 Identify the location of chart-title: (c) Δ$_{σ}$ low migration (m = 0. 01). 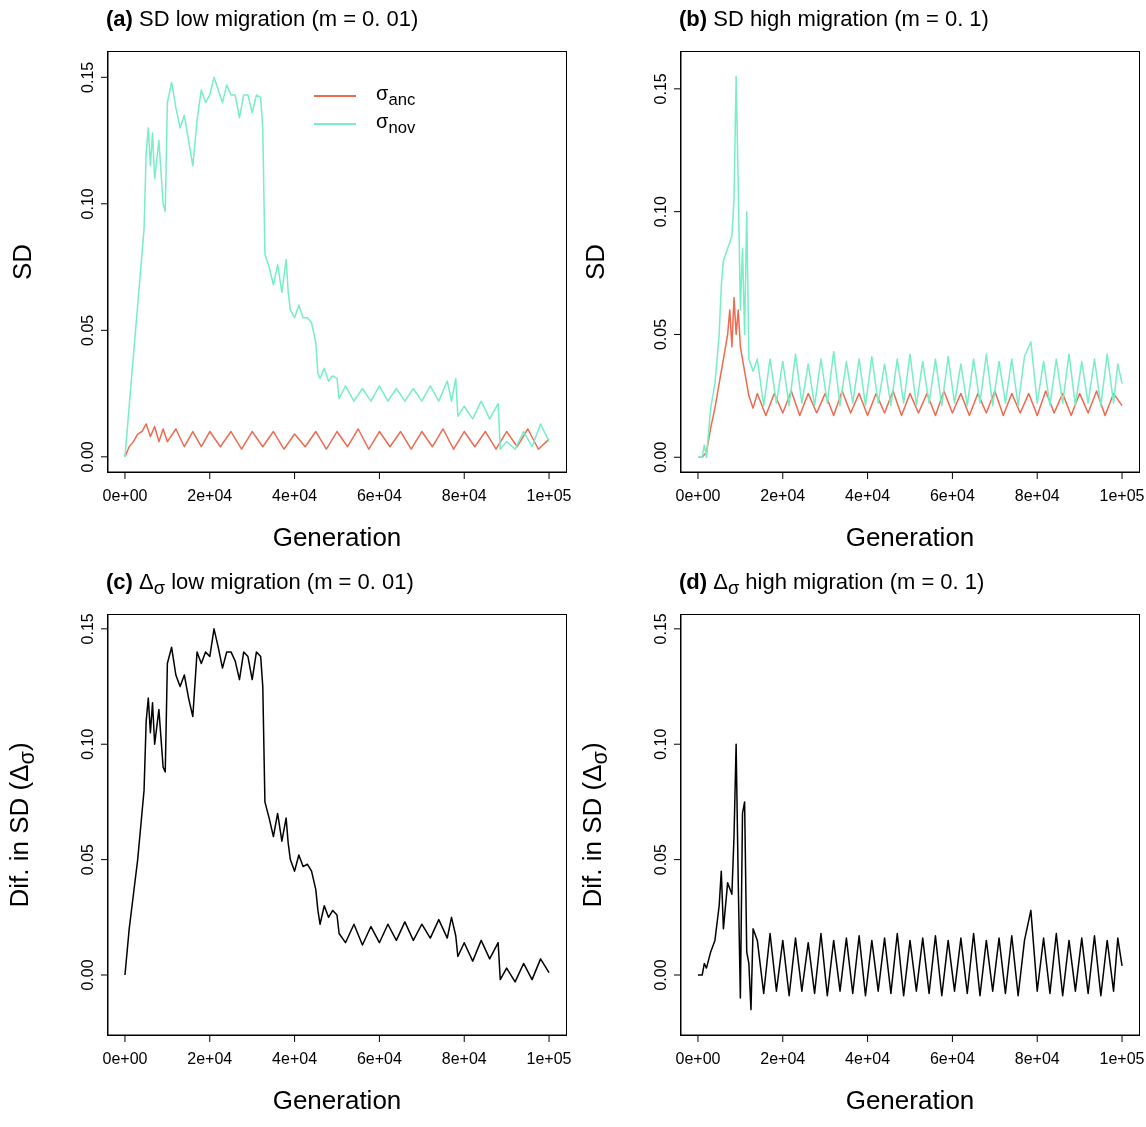
(260, 584).